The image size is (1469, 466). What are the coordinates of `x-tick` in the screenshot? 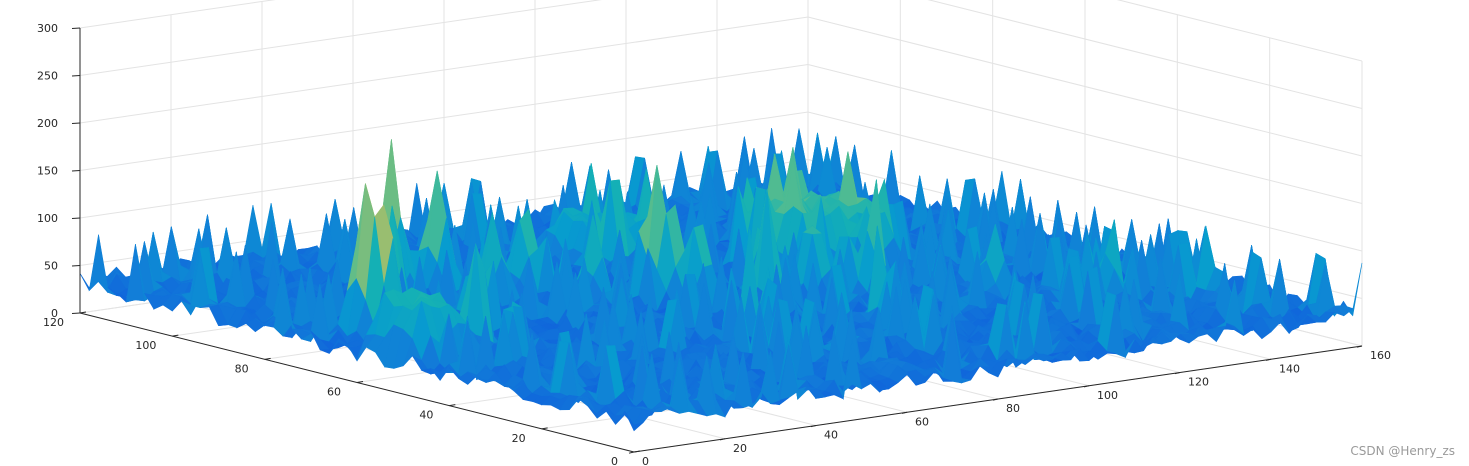 It's located at (631, 452).